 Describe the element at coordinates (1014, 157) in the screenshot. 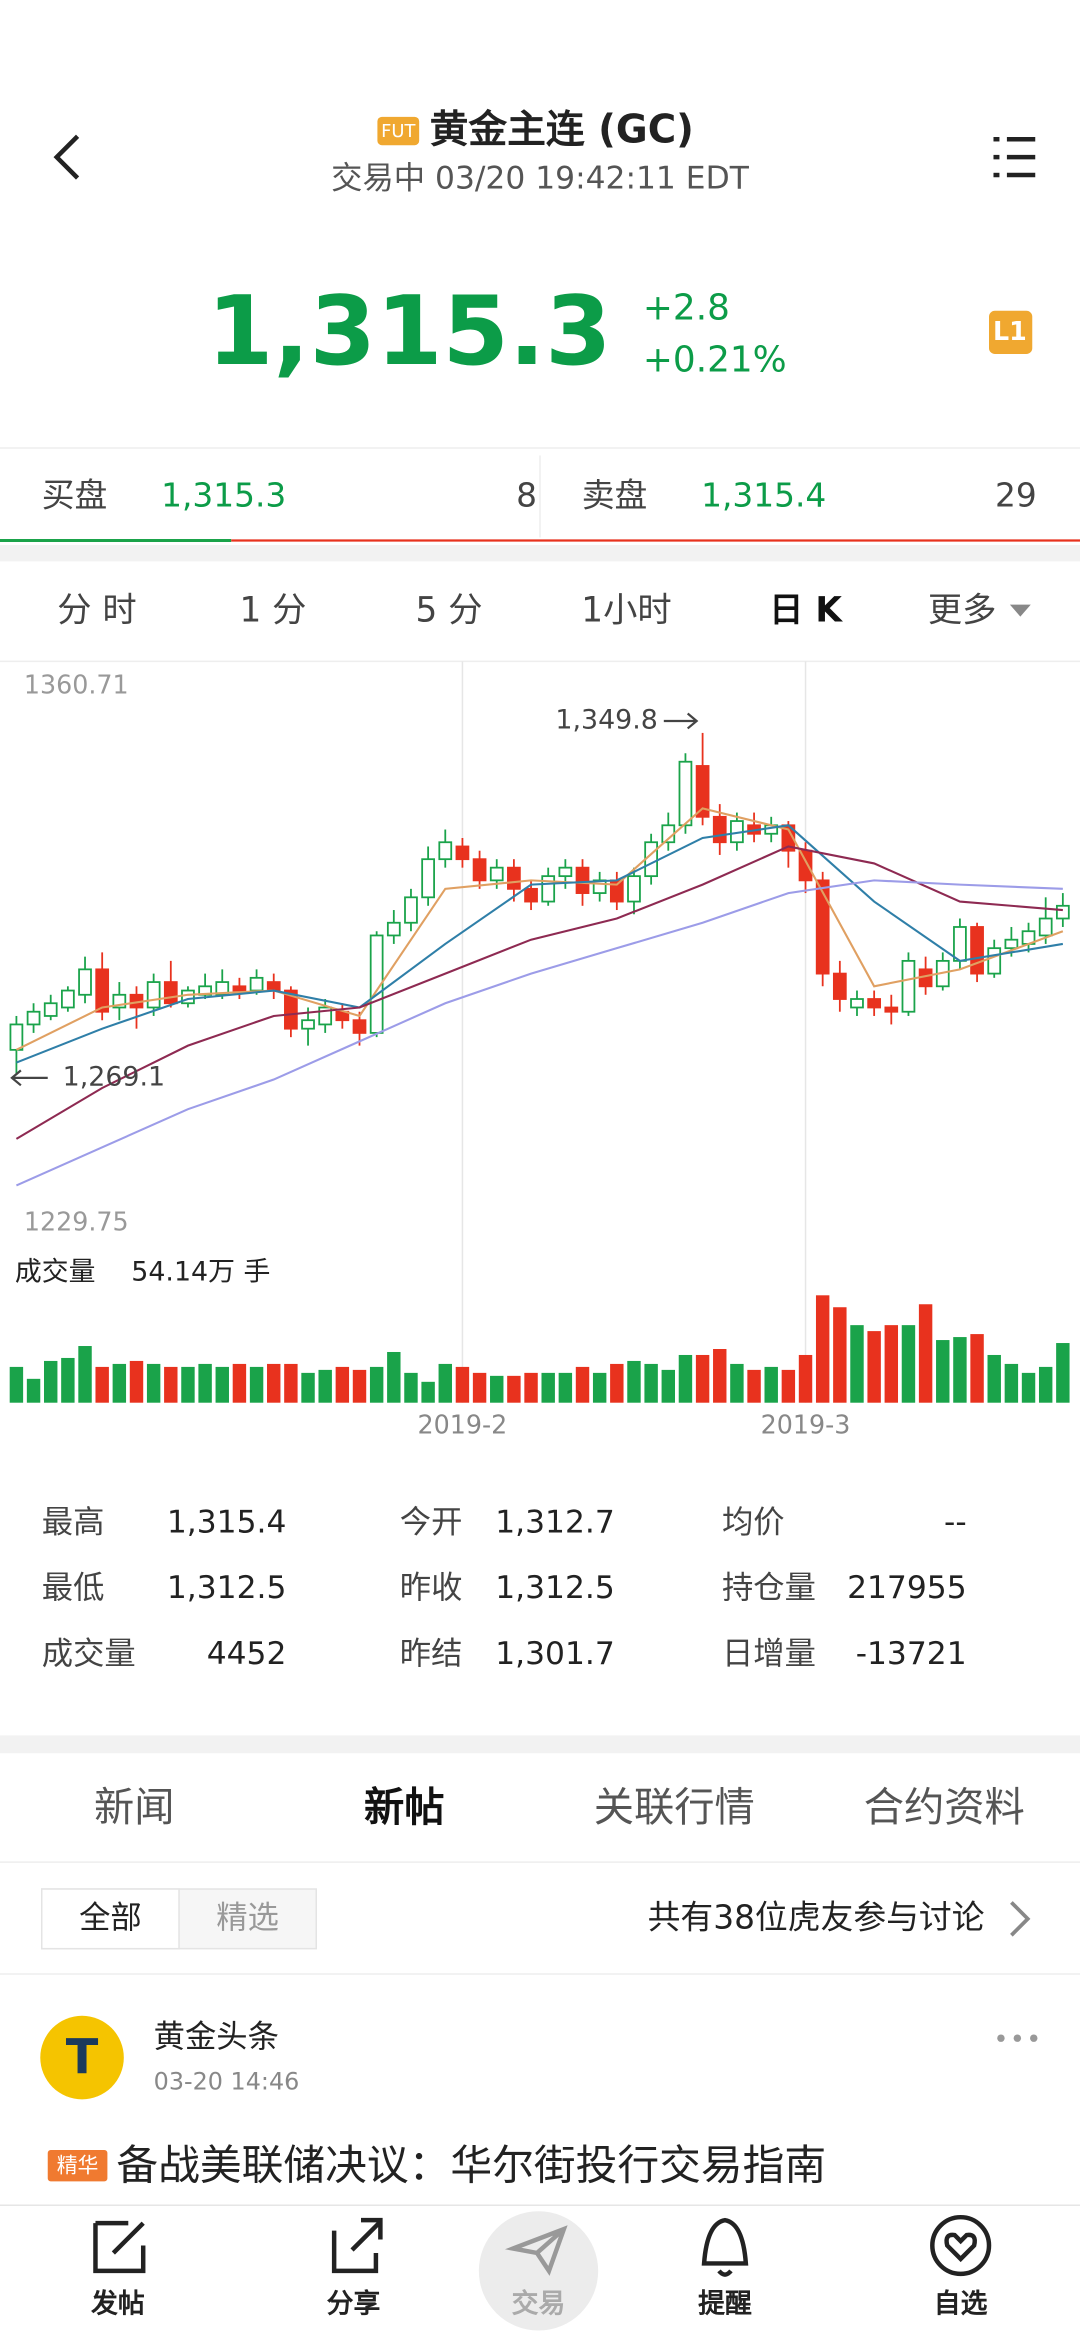

I see `menu-button` at that location.